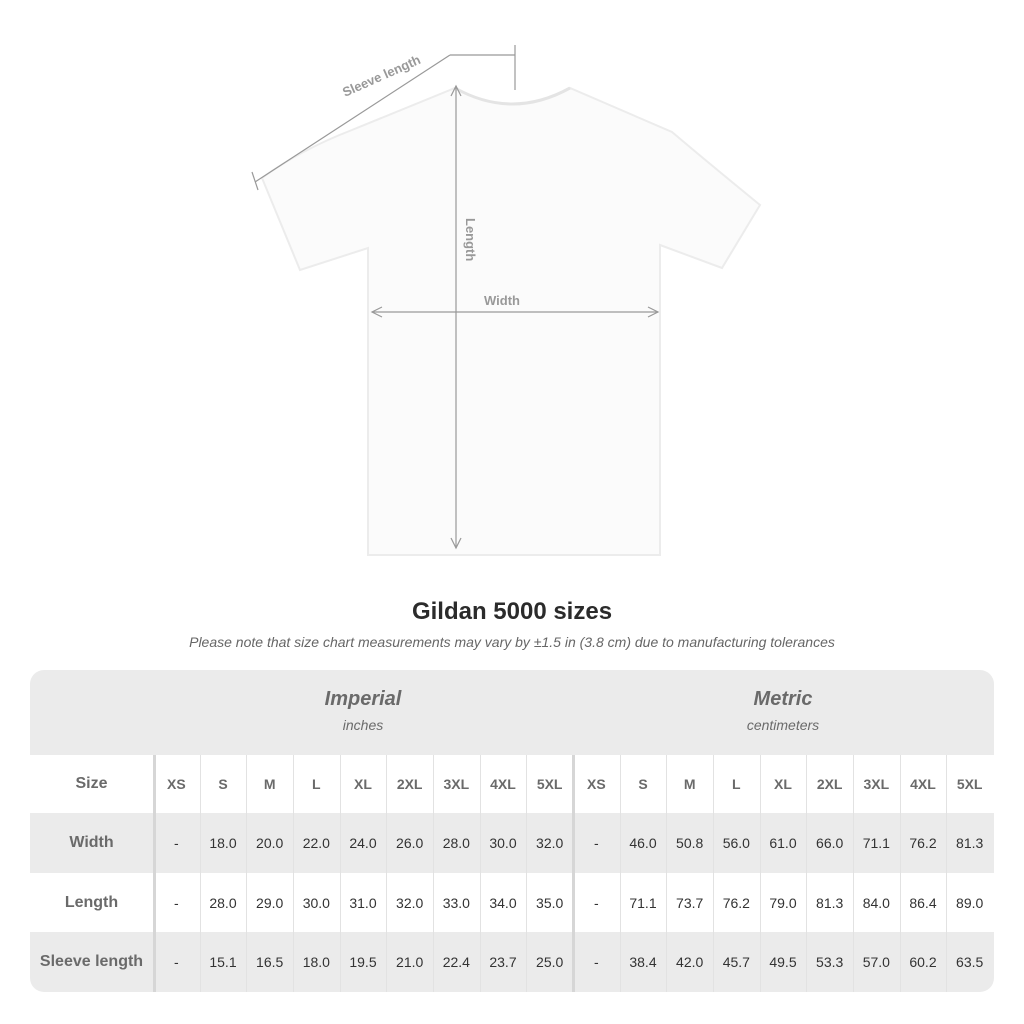 The height and width of the screenshot is (1024, 1024). Describe the element at coordinates (316, 843) in the screenshot. I see `table-cell: 22.0` at that location.